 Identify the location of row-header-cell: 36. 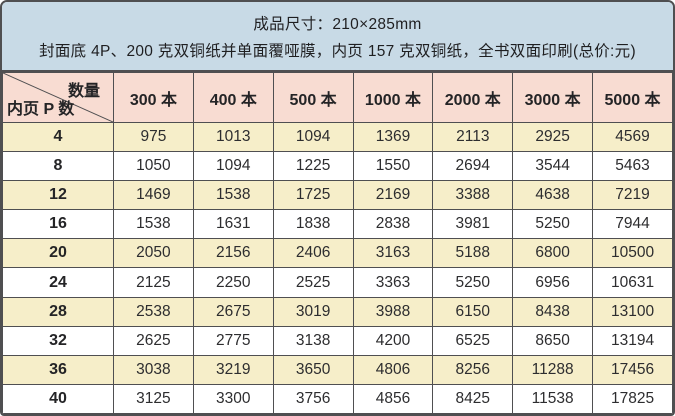
(58, 369).